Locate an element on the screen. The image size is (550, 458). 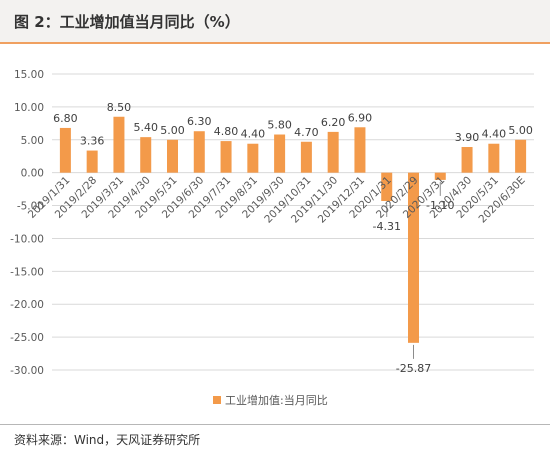
data-label: 3.90 is located at coordinates (467, 137).